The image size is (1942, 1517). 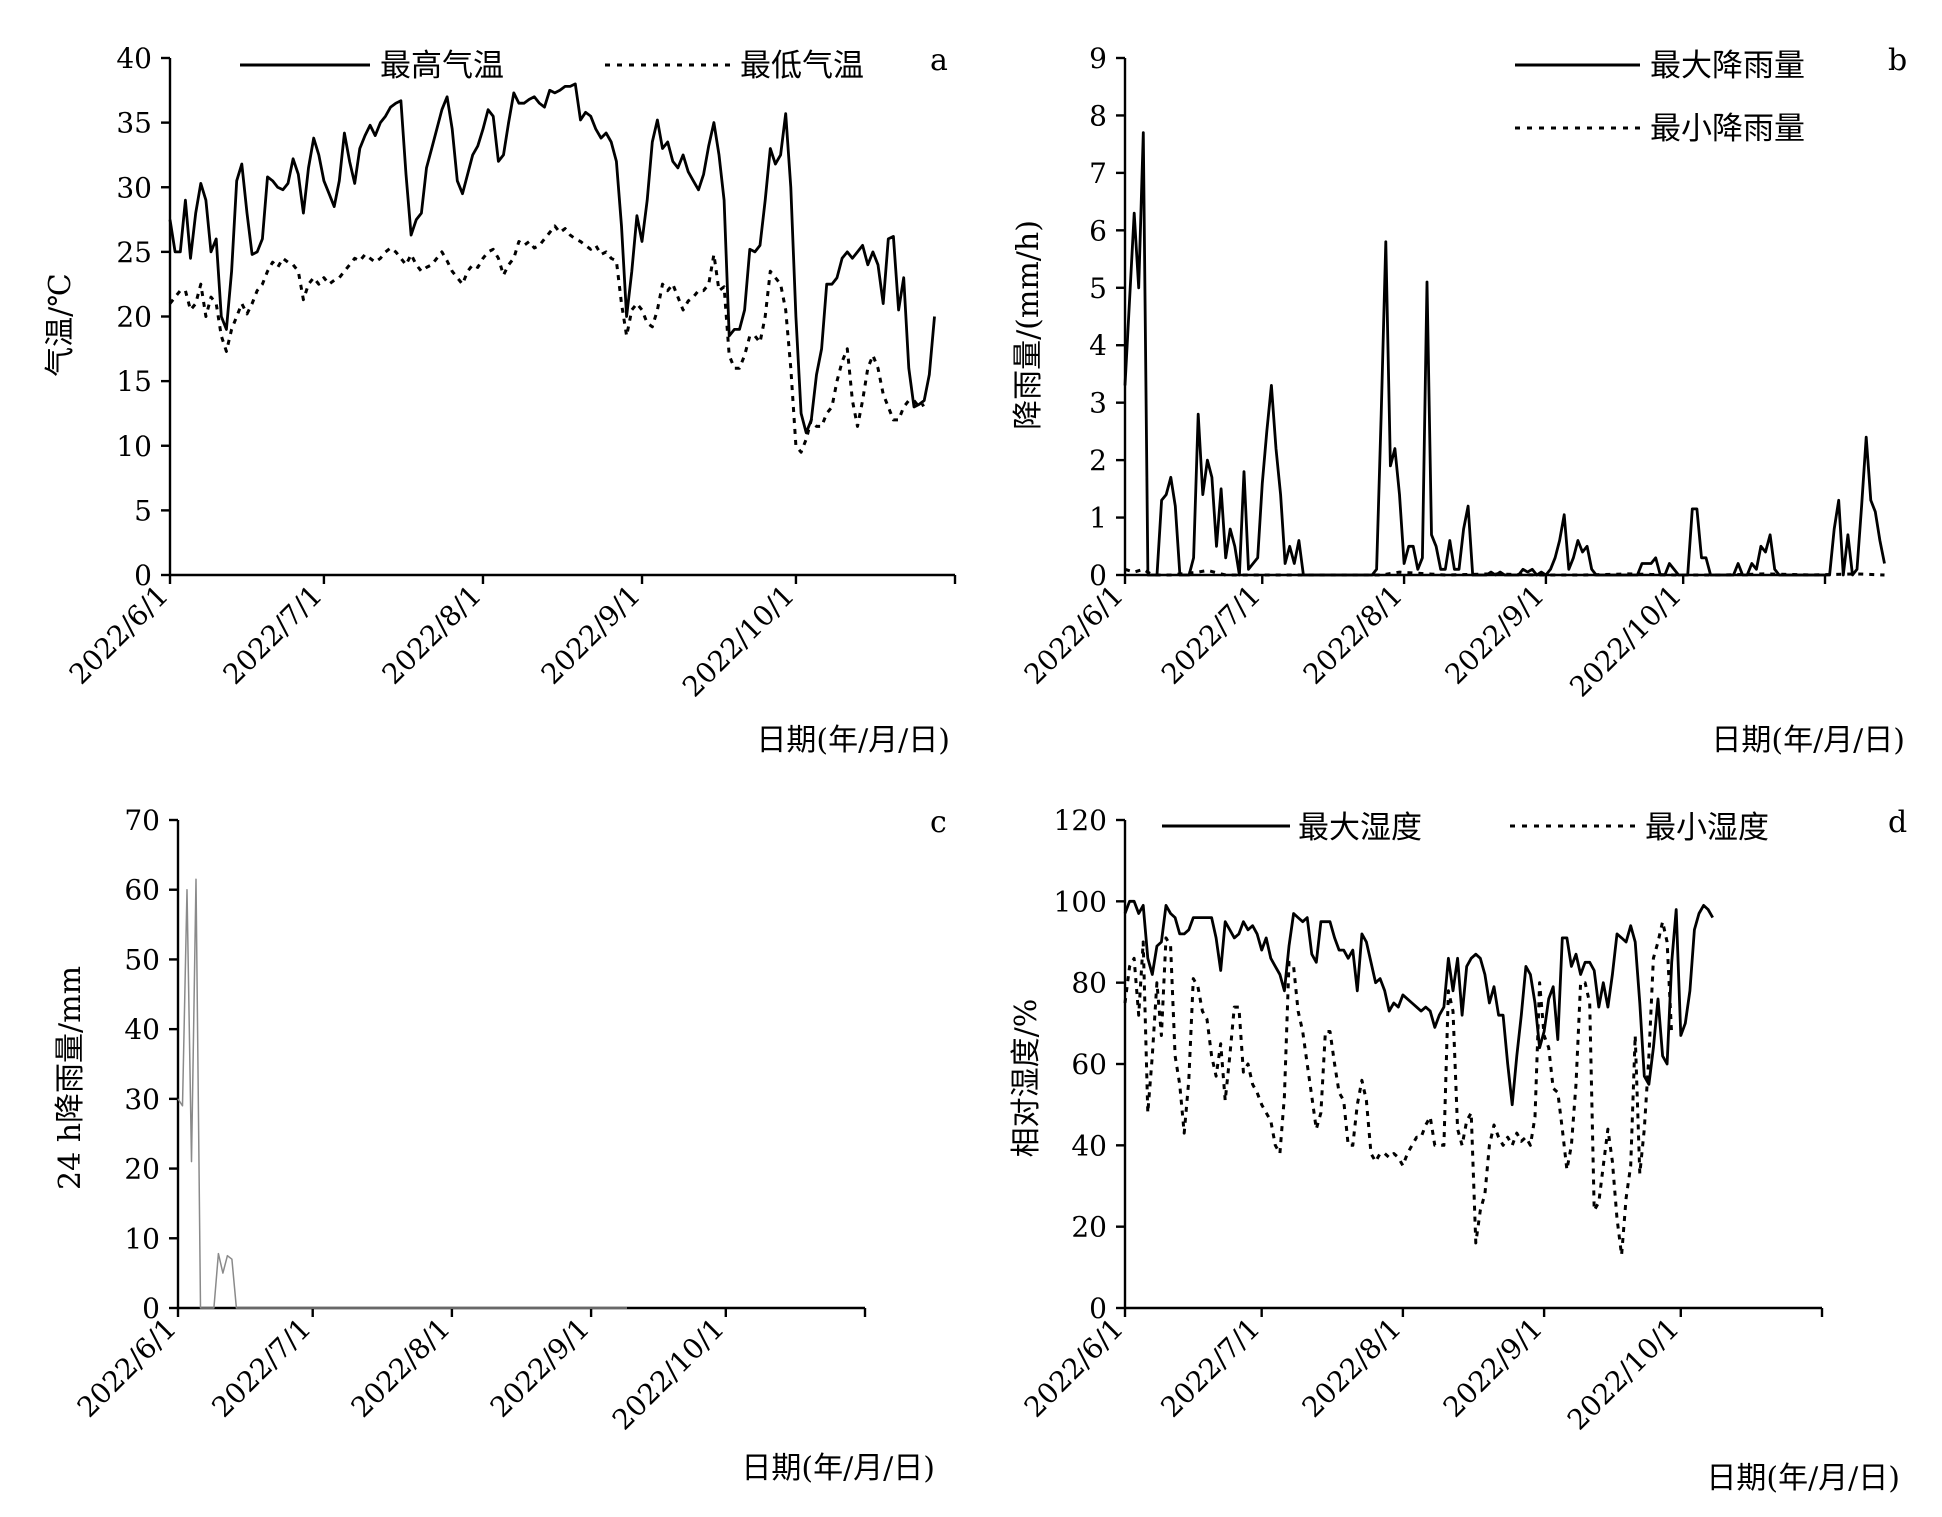 What do you see at coordinates (1504, 572) in the screenshot?
I see `series-line-最小降雨量` at bounding box center [1504, 572].